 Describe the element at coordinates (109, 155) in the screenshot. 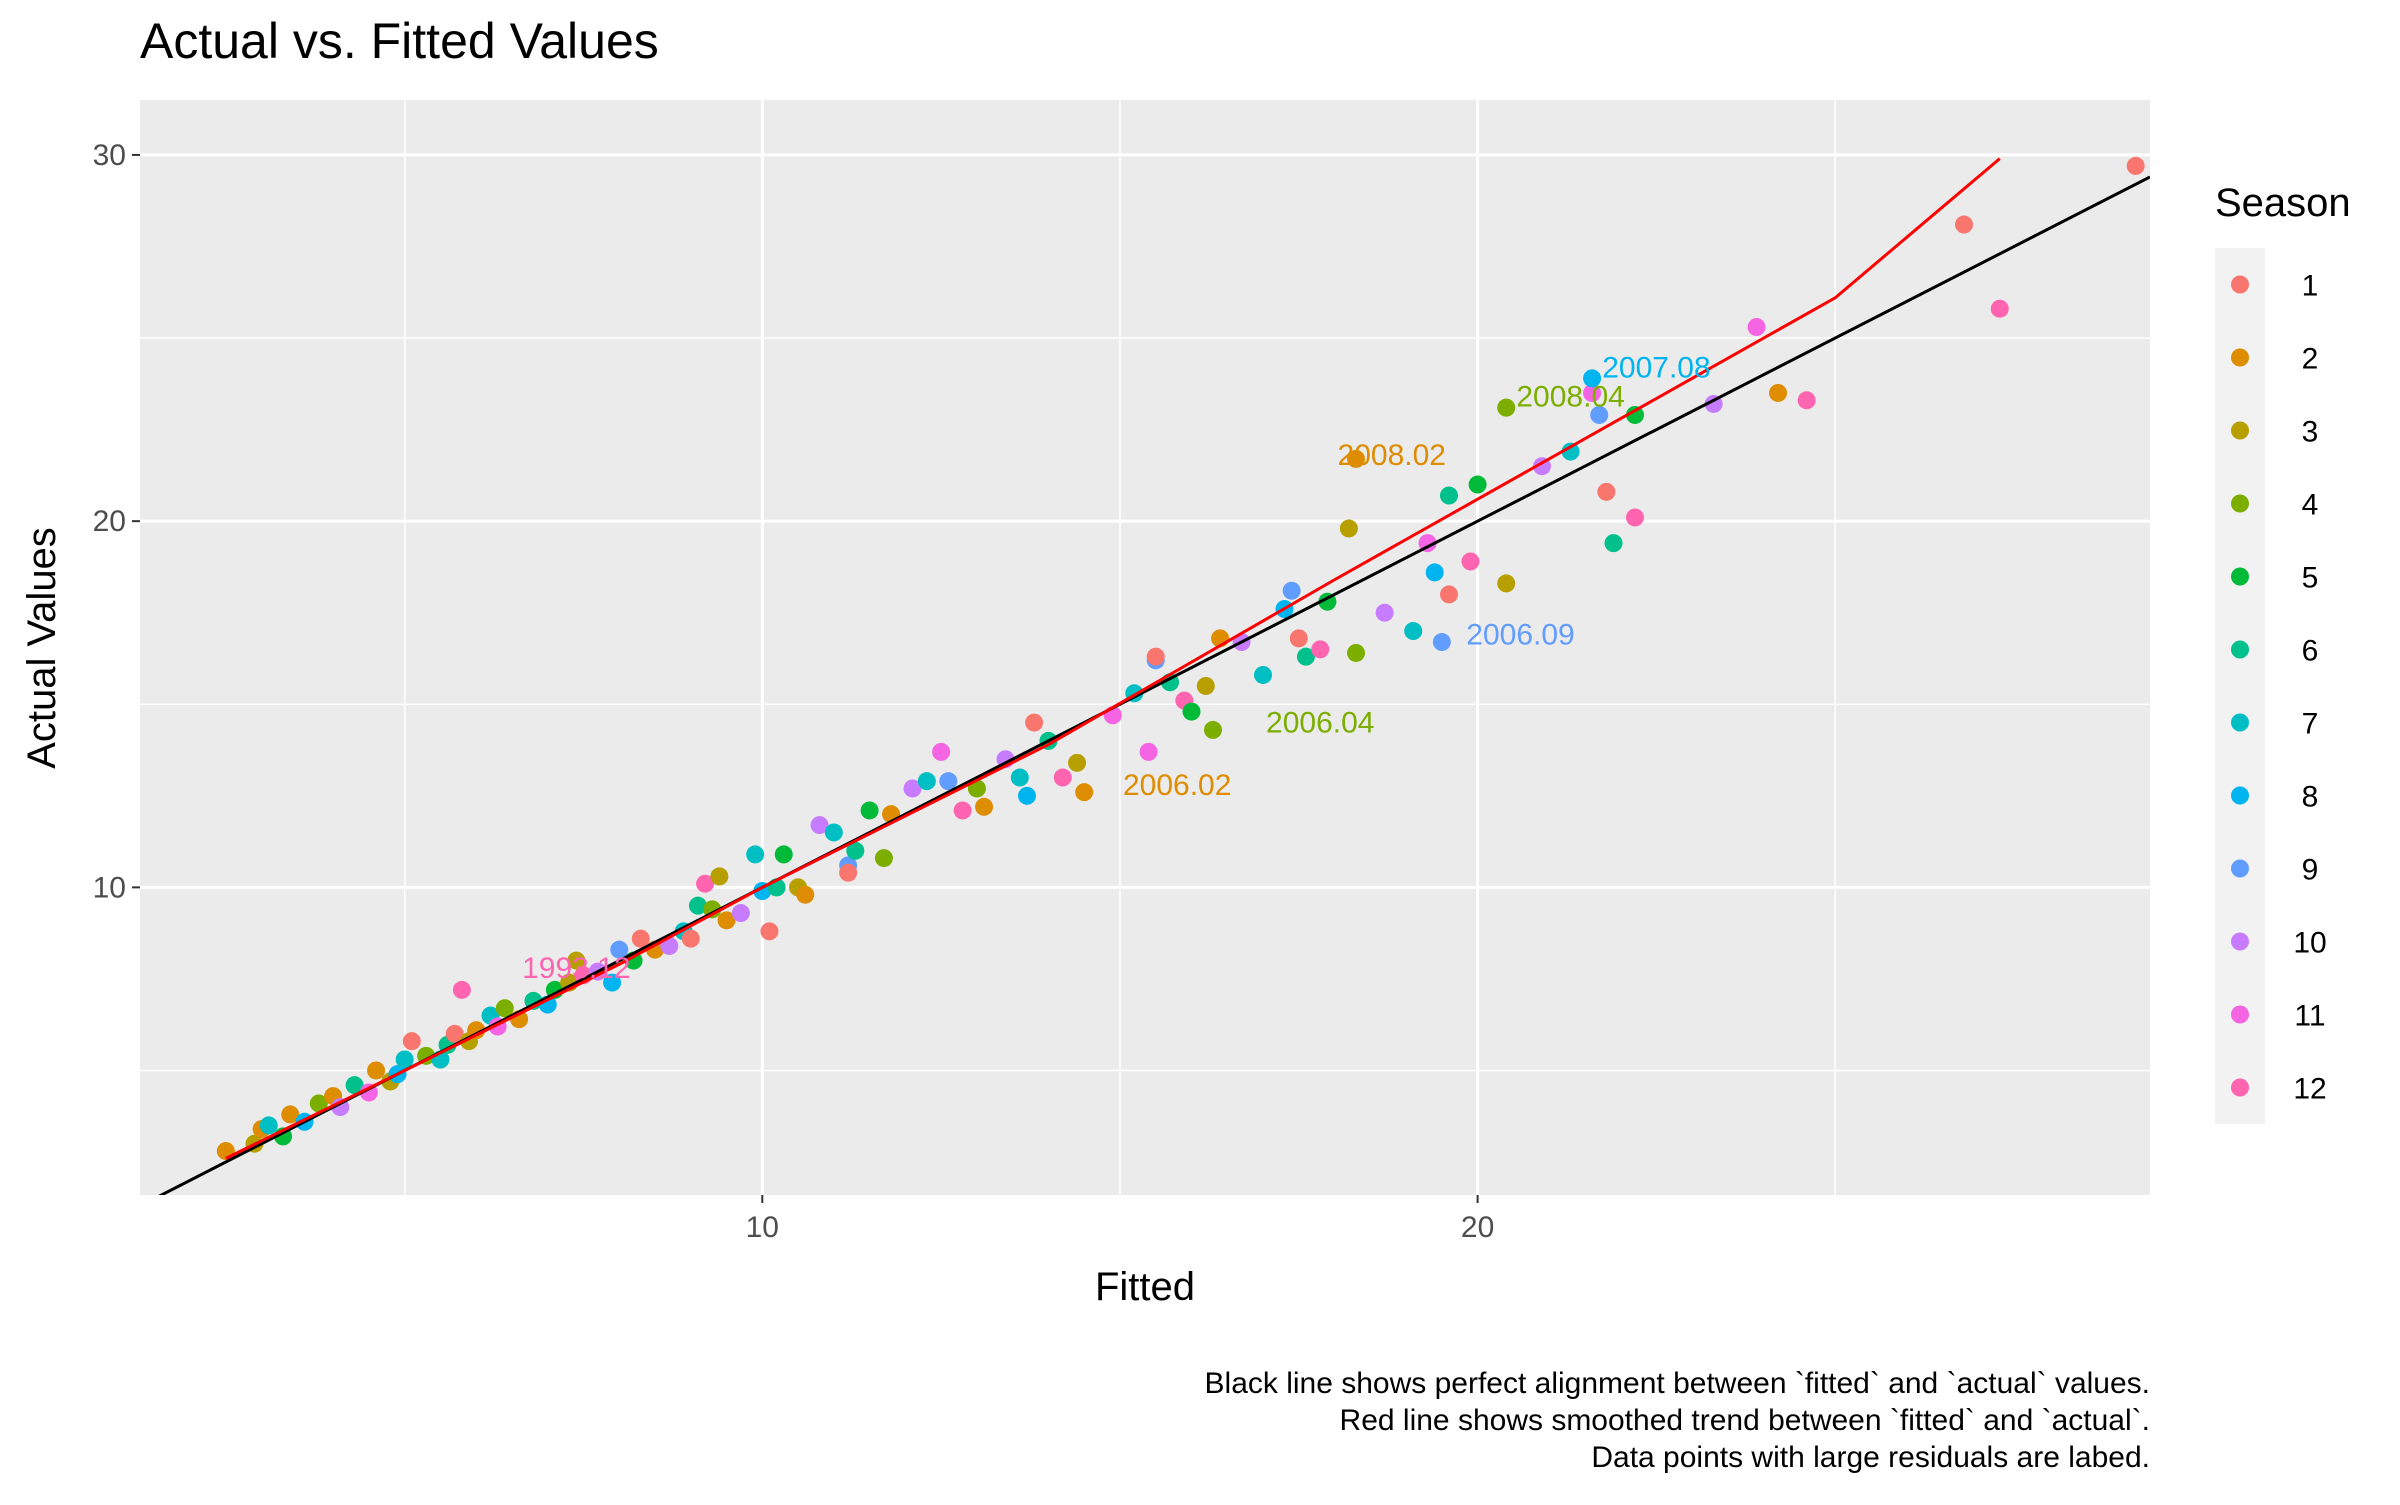

I see `y-tick-label: 30` at that location.